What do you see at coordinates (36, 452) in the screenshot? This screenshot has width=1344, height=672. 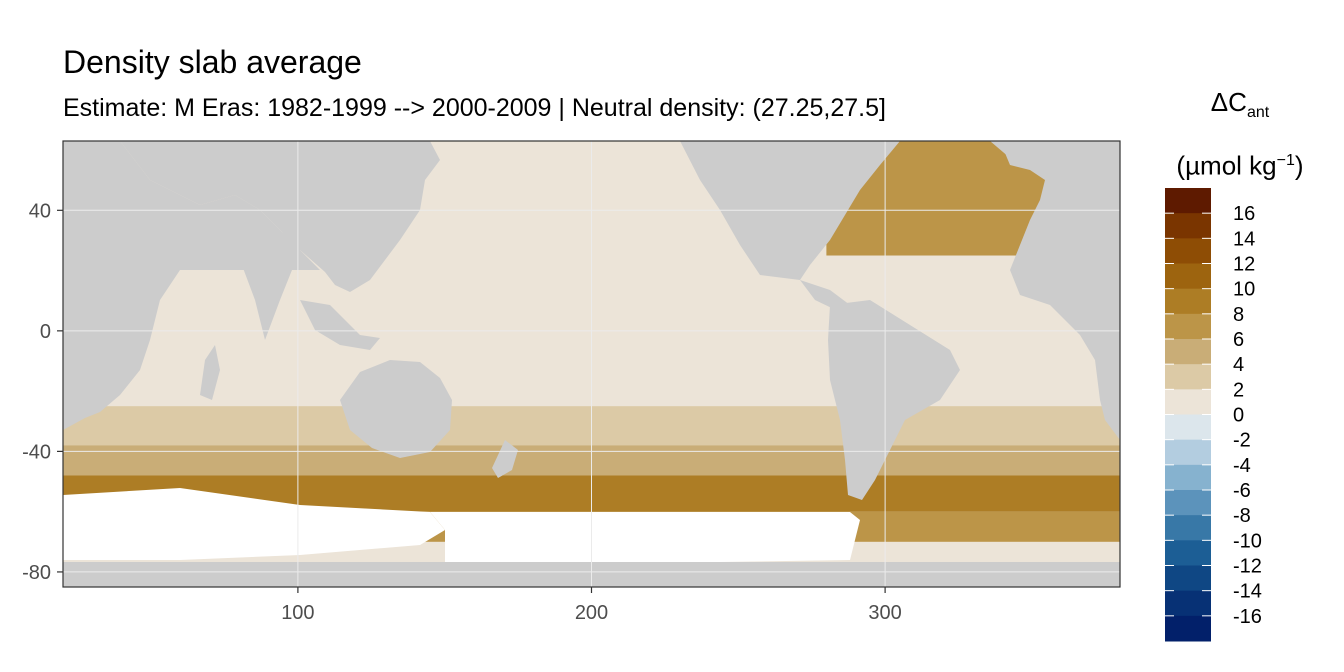 I see `y-tick-label-2: -40` at bounding box center [36, 452].